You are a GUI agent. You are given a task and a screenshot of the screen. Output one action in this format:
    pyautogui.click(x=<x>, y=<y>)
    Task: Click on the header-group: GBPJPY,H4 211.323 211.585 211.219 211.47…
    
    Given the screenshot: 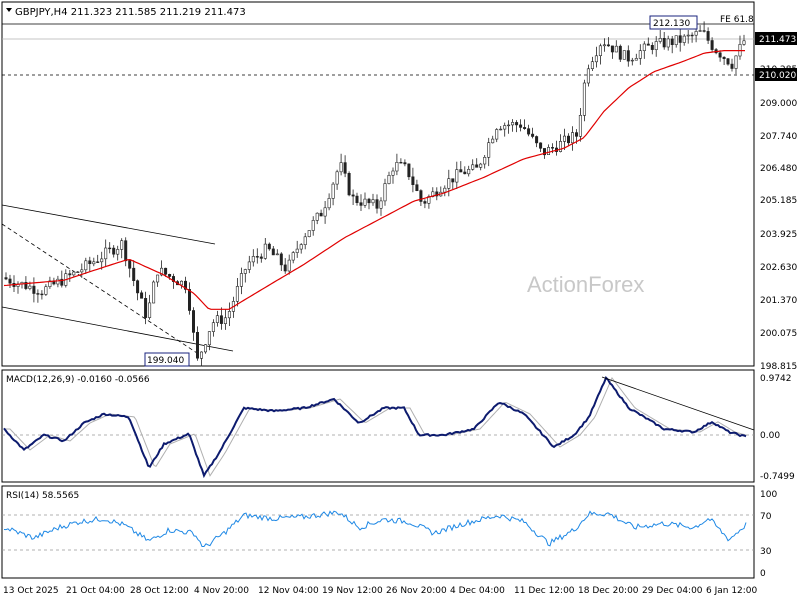 What is the action you would take?
    pyautogui.click(x=126, y=12)
    